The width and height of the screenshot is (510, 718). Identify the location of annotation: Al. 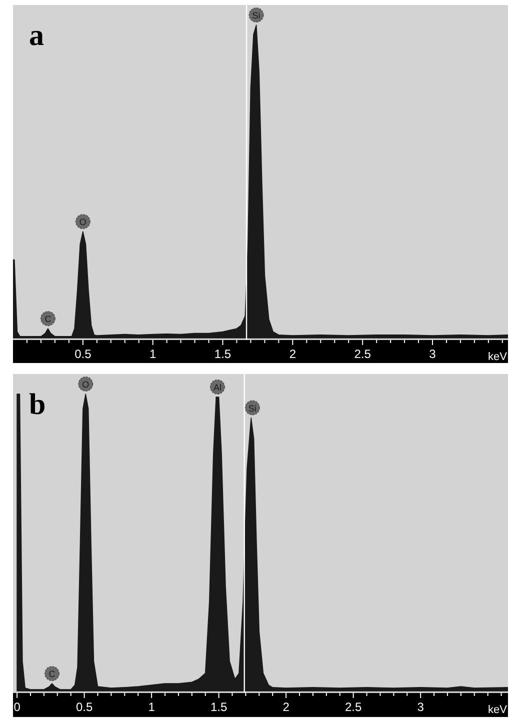
(217, 387).